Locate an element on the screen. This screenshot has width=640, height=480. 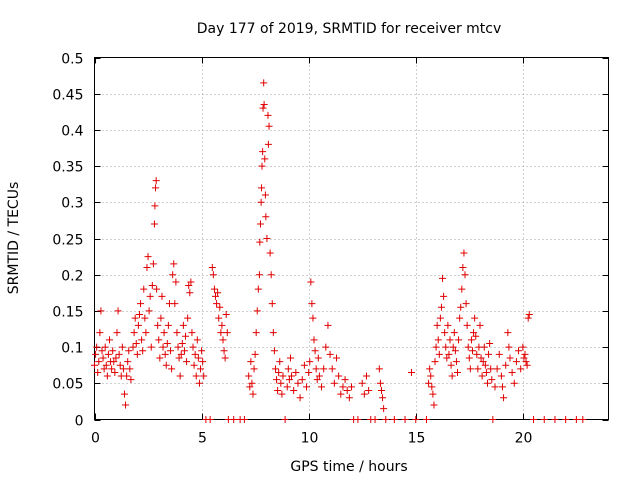
y-tick-label: 0.3 is located at coordinates (72, 204).